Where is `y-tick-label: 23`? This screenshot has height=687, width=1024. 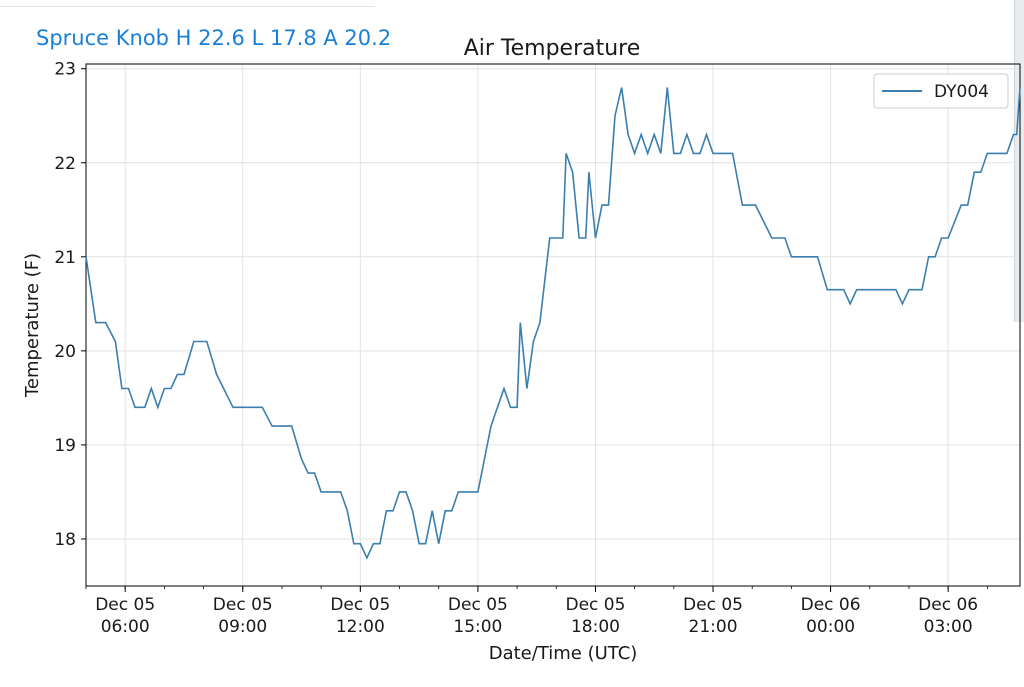 y-tick-label: 23 is located at coordinates (65, 70).